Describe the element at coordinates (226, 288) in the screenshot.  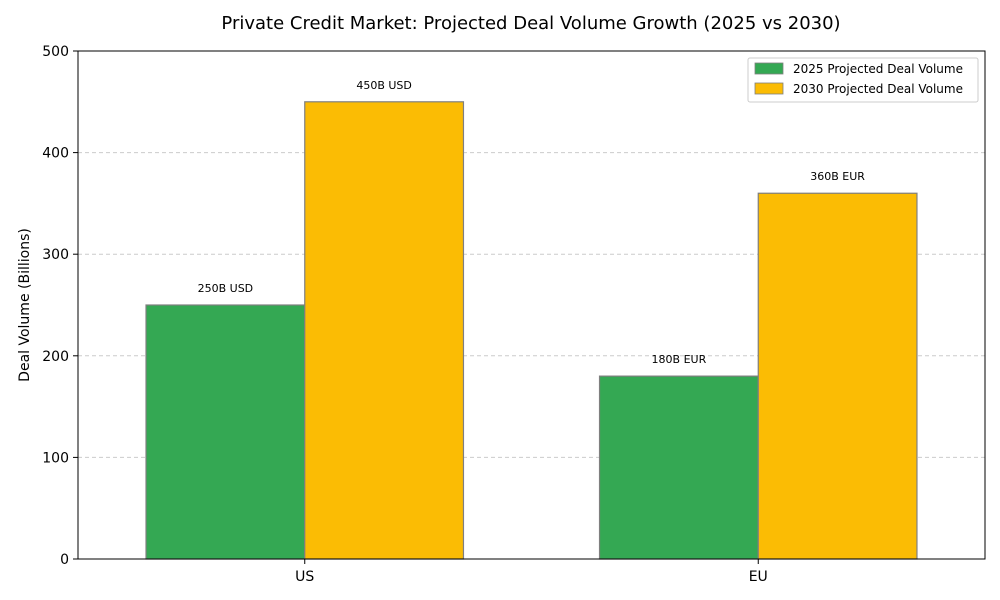
I see `data-label-us-2025: 250B USD` at that location.